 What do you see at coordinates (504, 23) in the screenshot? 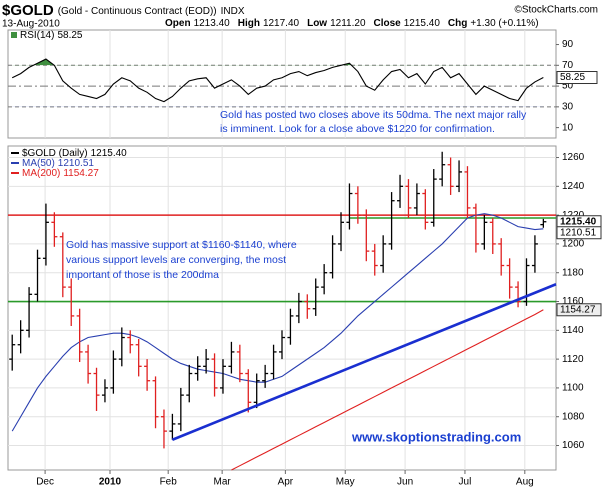
I see `quote-value: +1.30 (+0.11%)` at bounding box center [504, 23].